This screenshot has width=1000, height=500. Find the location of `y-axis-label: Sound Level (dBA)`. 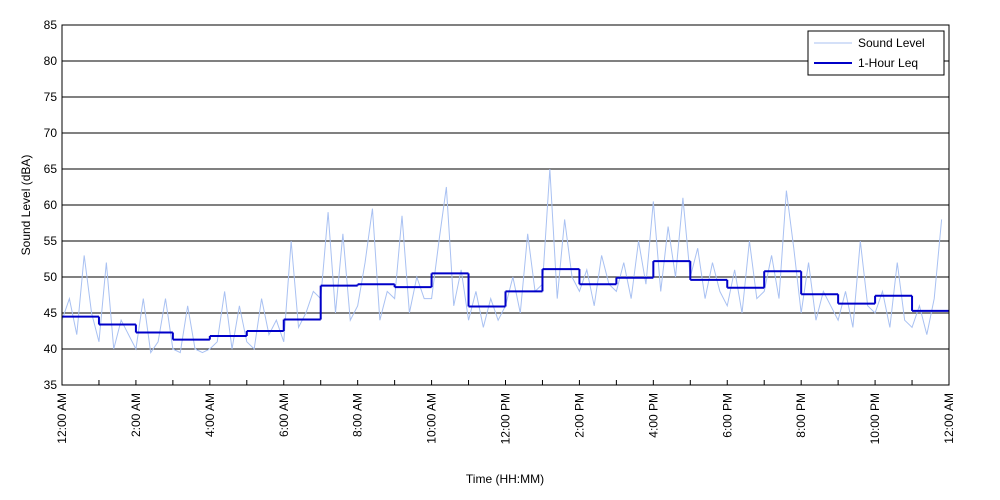

y-axis-label: Sound Level (dBA) is located at coordinates (26, 205).